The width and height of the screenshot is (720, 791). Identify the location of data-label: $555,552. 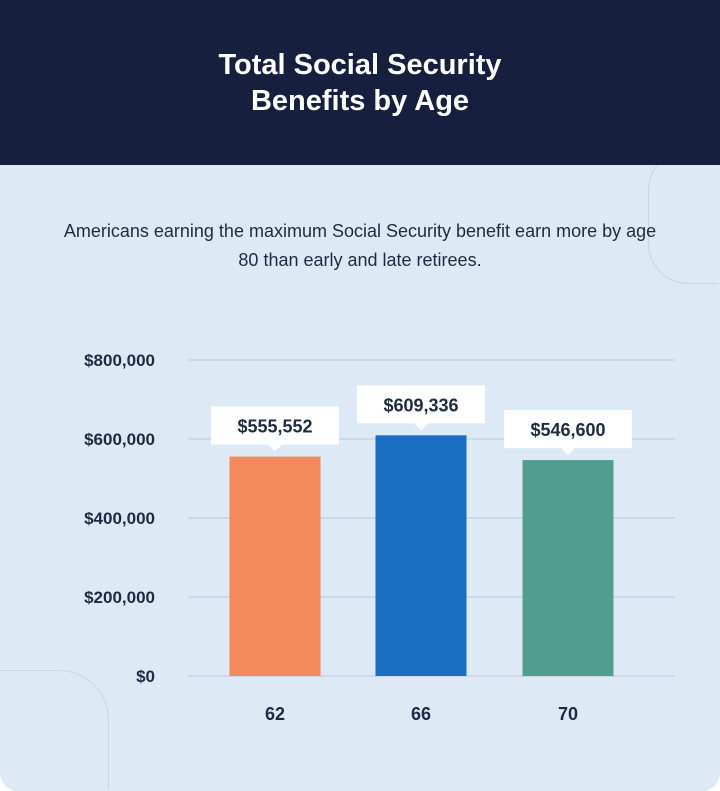
(274, 427).